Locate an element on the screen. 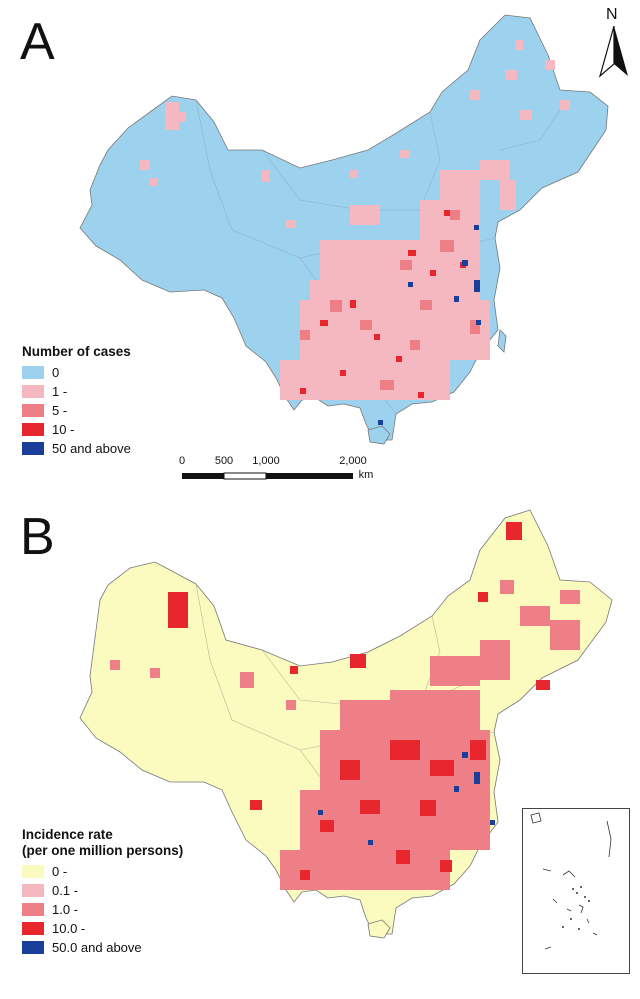  legend-label: 5 - is located at coordinates (60, 410).